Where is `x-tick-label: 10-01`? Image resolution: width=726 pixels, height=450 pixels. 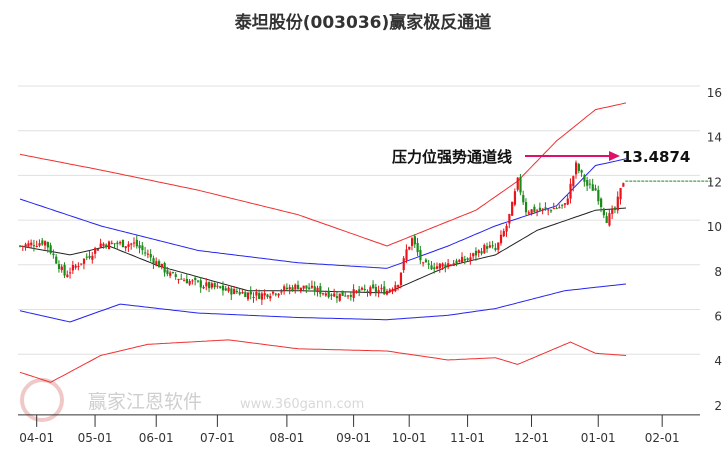
x-tick-label: 10-01 is located at coordinates (409, 438).